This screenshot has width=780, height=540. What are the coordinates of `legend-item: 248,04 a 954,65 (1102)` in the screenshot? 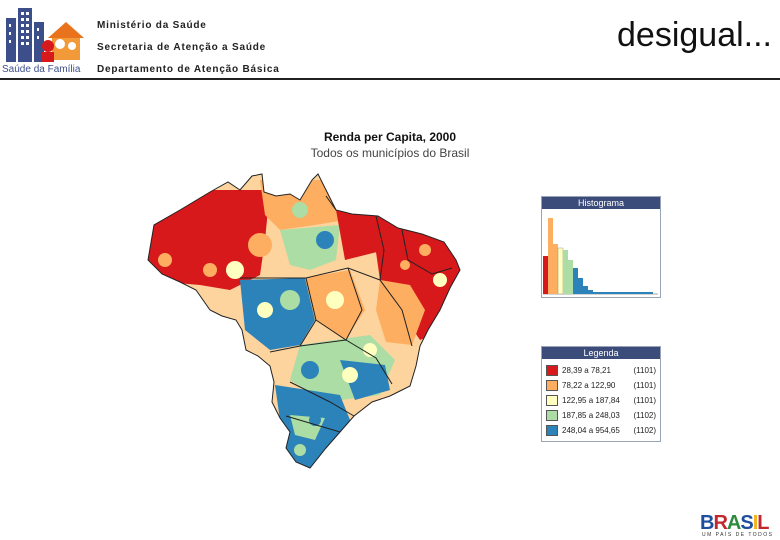 It's located at (602, 431).